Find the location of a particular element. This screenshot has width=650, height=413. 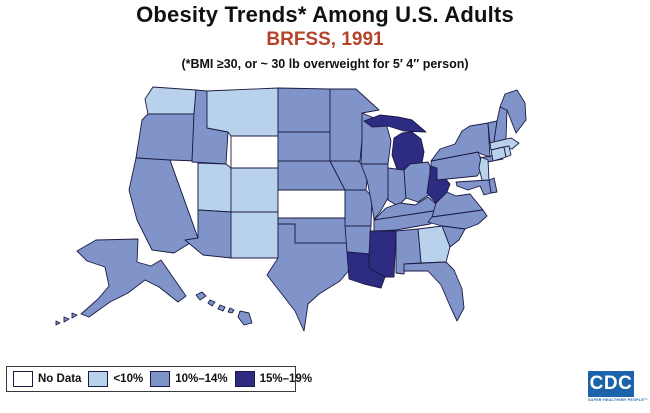

state-rhode-island is located at coordinates (507, 151).